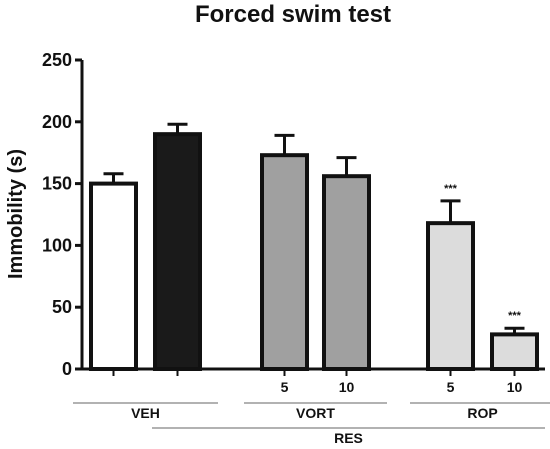 The height and width of the screenshot is (449, 550). I want to click on group-label-2: ROP, so click(482, 413).